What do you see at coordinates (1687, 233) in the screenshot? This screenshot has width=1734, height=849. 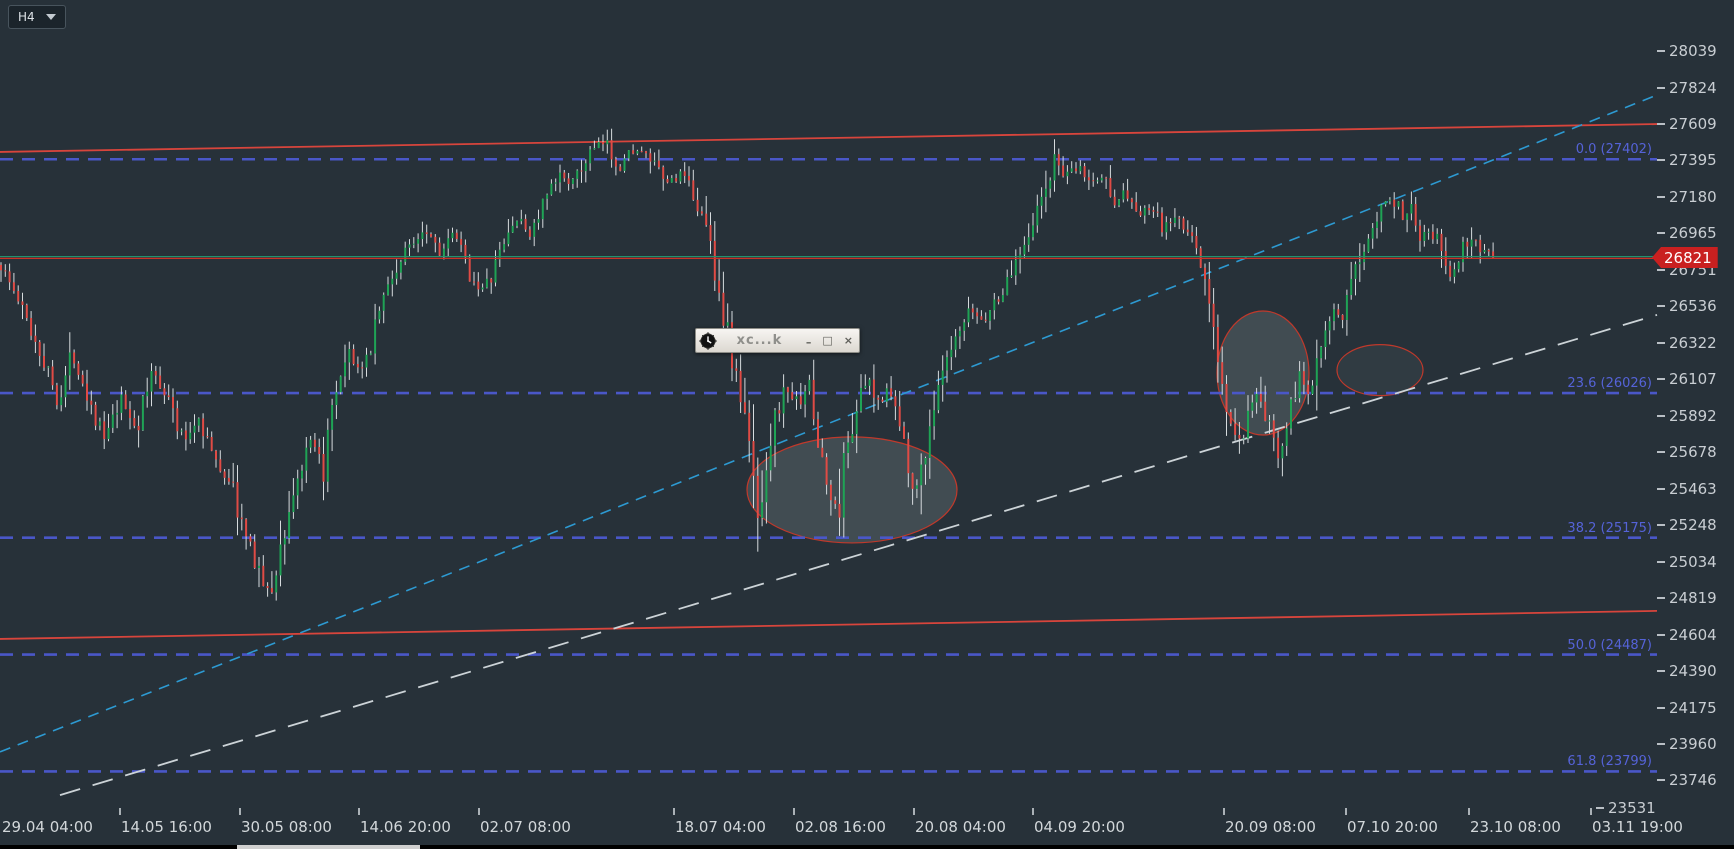 I see `price-axis-label: 26965` at bounding box center [1687, 233].